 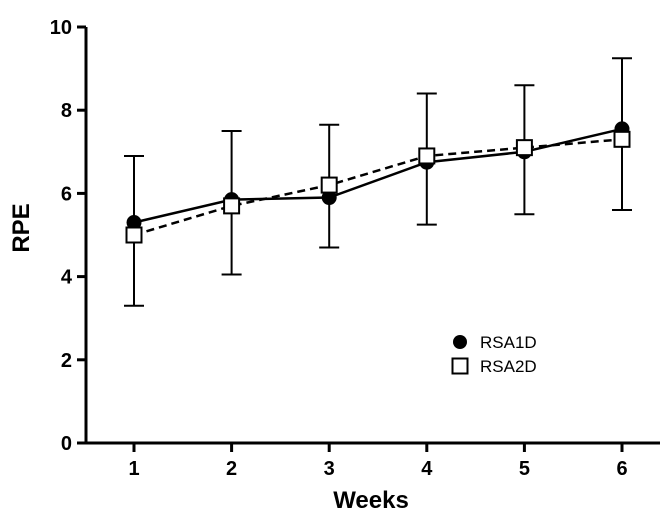 I want to click on legend-marker-rsa2d, so click(x=460, y=366).